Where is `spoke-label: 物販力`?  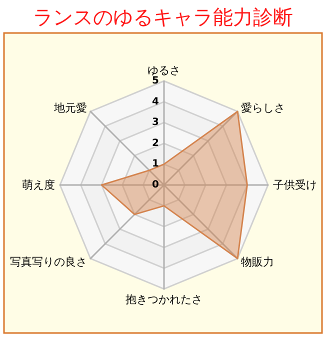
spoke-label: 物販力 is located at coordinates (257, 262).